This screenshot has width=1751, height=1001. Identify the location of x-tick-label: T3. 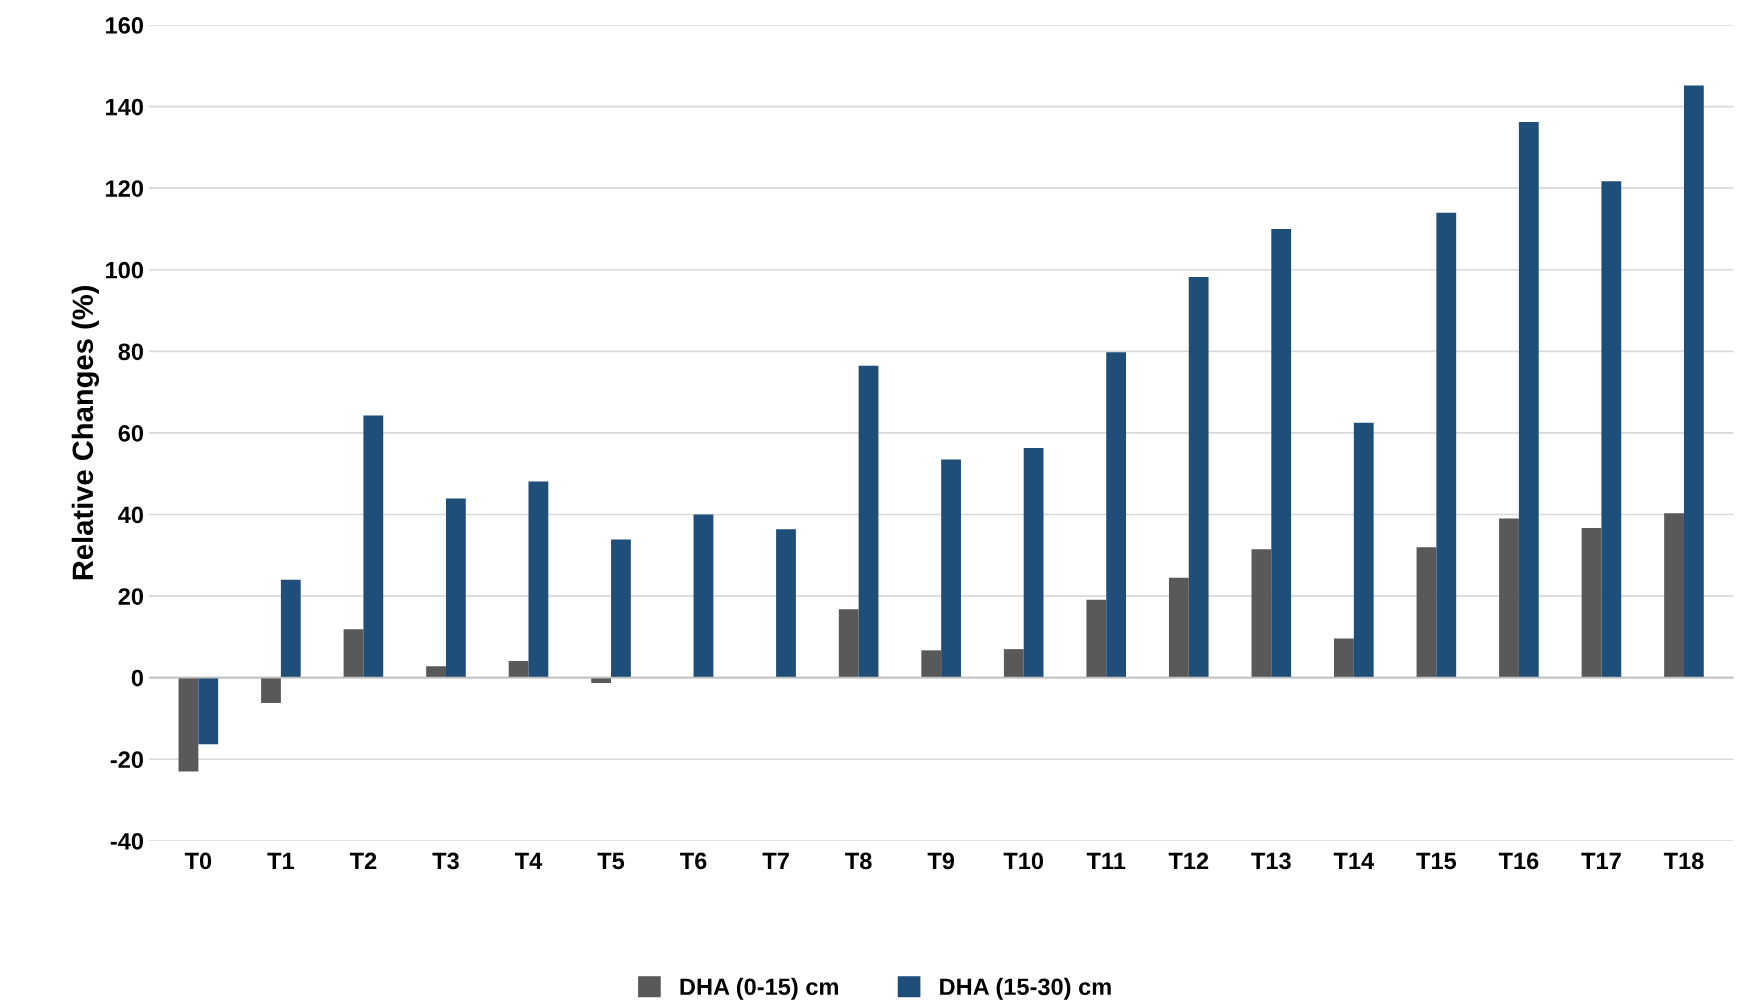
(445, 861).